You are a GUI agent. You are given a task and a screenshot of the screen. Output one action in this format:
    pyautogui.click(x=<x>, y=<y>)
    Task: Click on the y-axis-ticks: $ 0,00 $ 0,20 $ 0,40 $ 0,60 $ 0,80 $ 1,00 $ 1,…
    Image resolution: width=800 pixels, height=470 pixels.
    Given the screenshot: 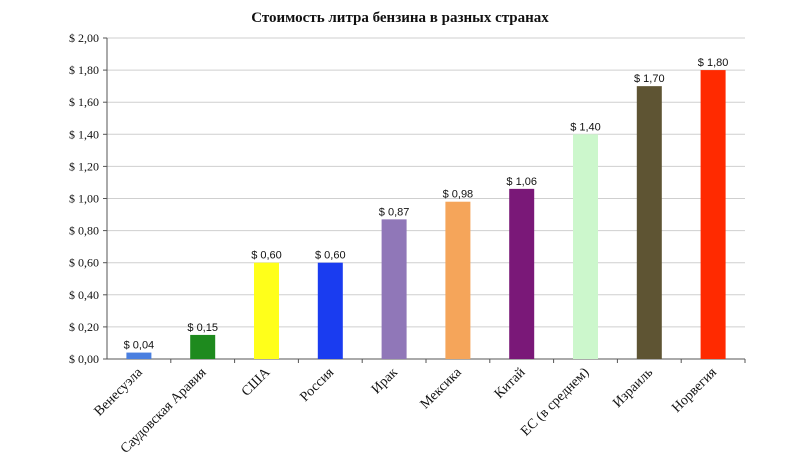 What is the action you would take?
    pyautogui.click(x=88, y=198)
    